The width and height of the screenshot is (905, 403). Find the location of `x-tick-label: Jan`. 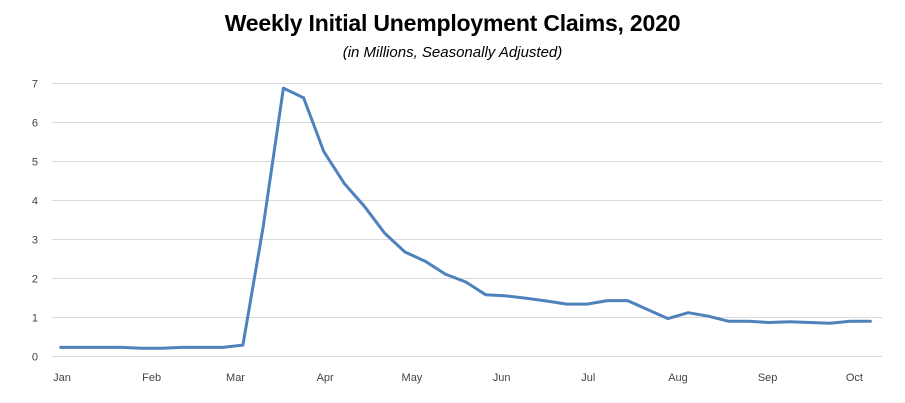

x-tick-label: Jan is located at coordinates (62, 378).